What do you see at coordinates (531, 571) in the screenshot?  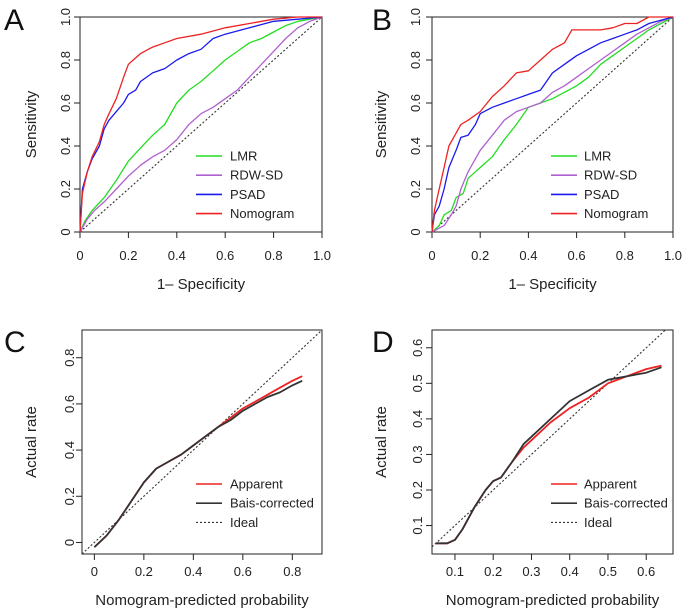 I see `x-tick-label: 0.3` at bounding box center [531, 571].